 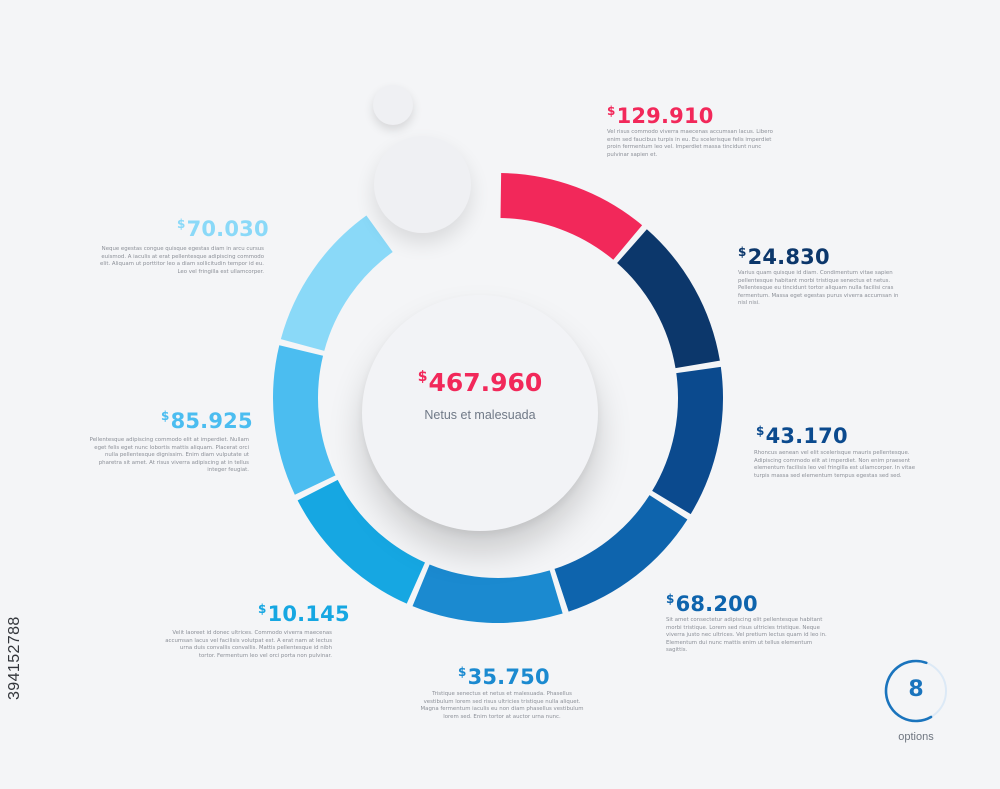 I want to click on options-badge-ring, so click(x=915, y=691).